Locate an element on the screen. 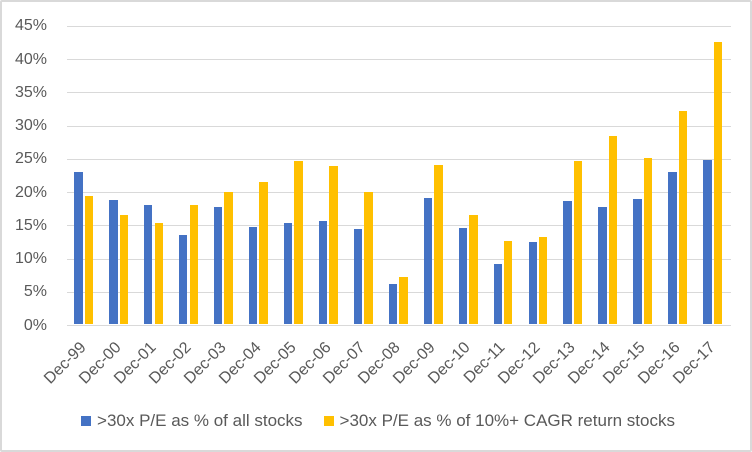  legend-item-all-stocks: >30x P/E as % of all stocks is located at coordinates (192, 421).